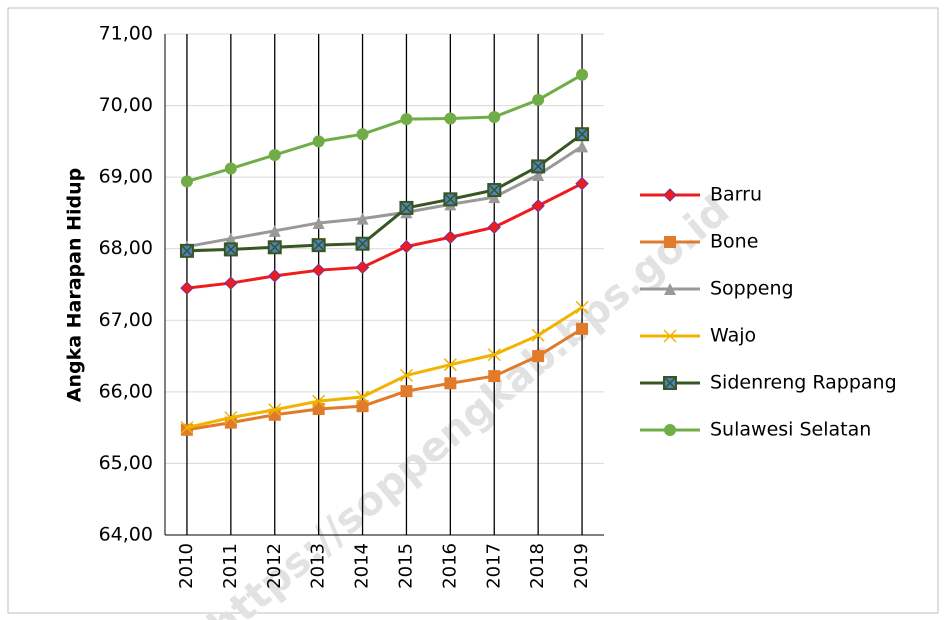  Describe the element at coordinates (362, 566) in the screenshot. I see `x-tick-label: 2014` at that location.